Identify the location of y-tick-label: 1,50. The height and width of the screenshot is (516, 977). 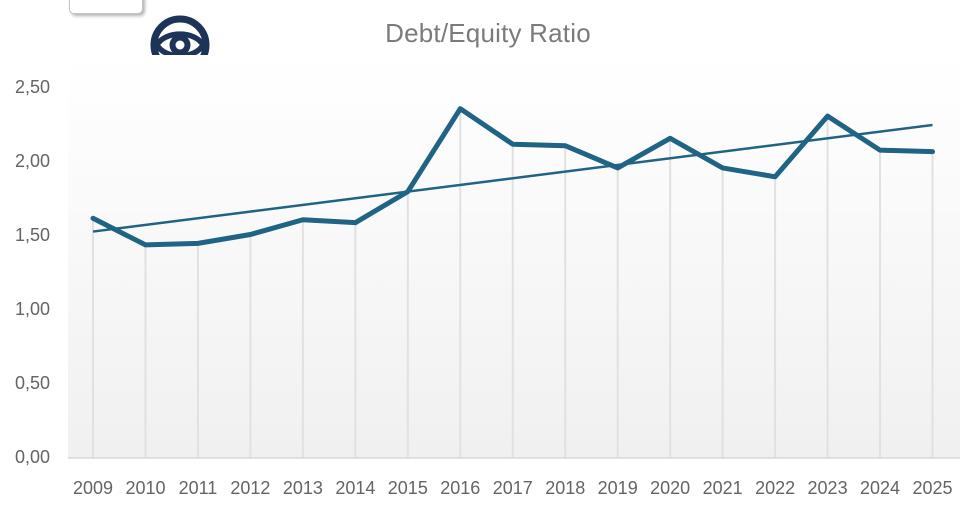
(32, 235).